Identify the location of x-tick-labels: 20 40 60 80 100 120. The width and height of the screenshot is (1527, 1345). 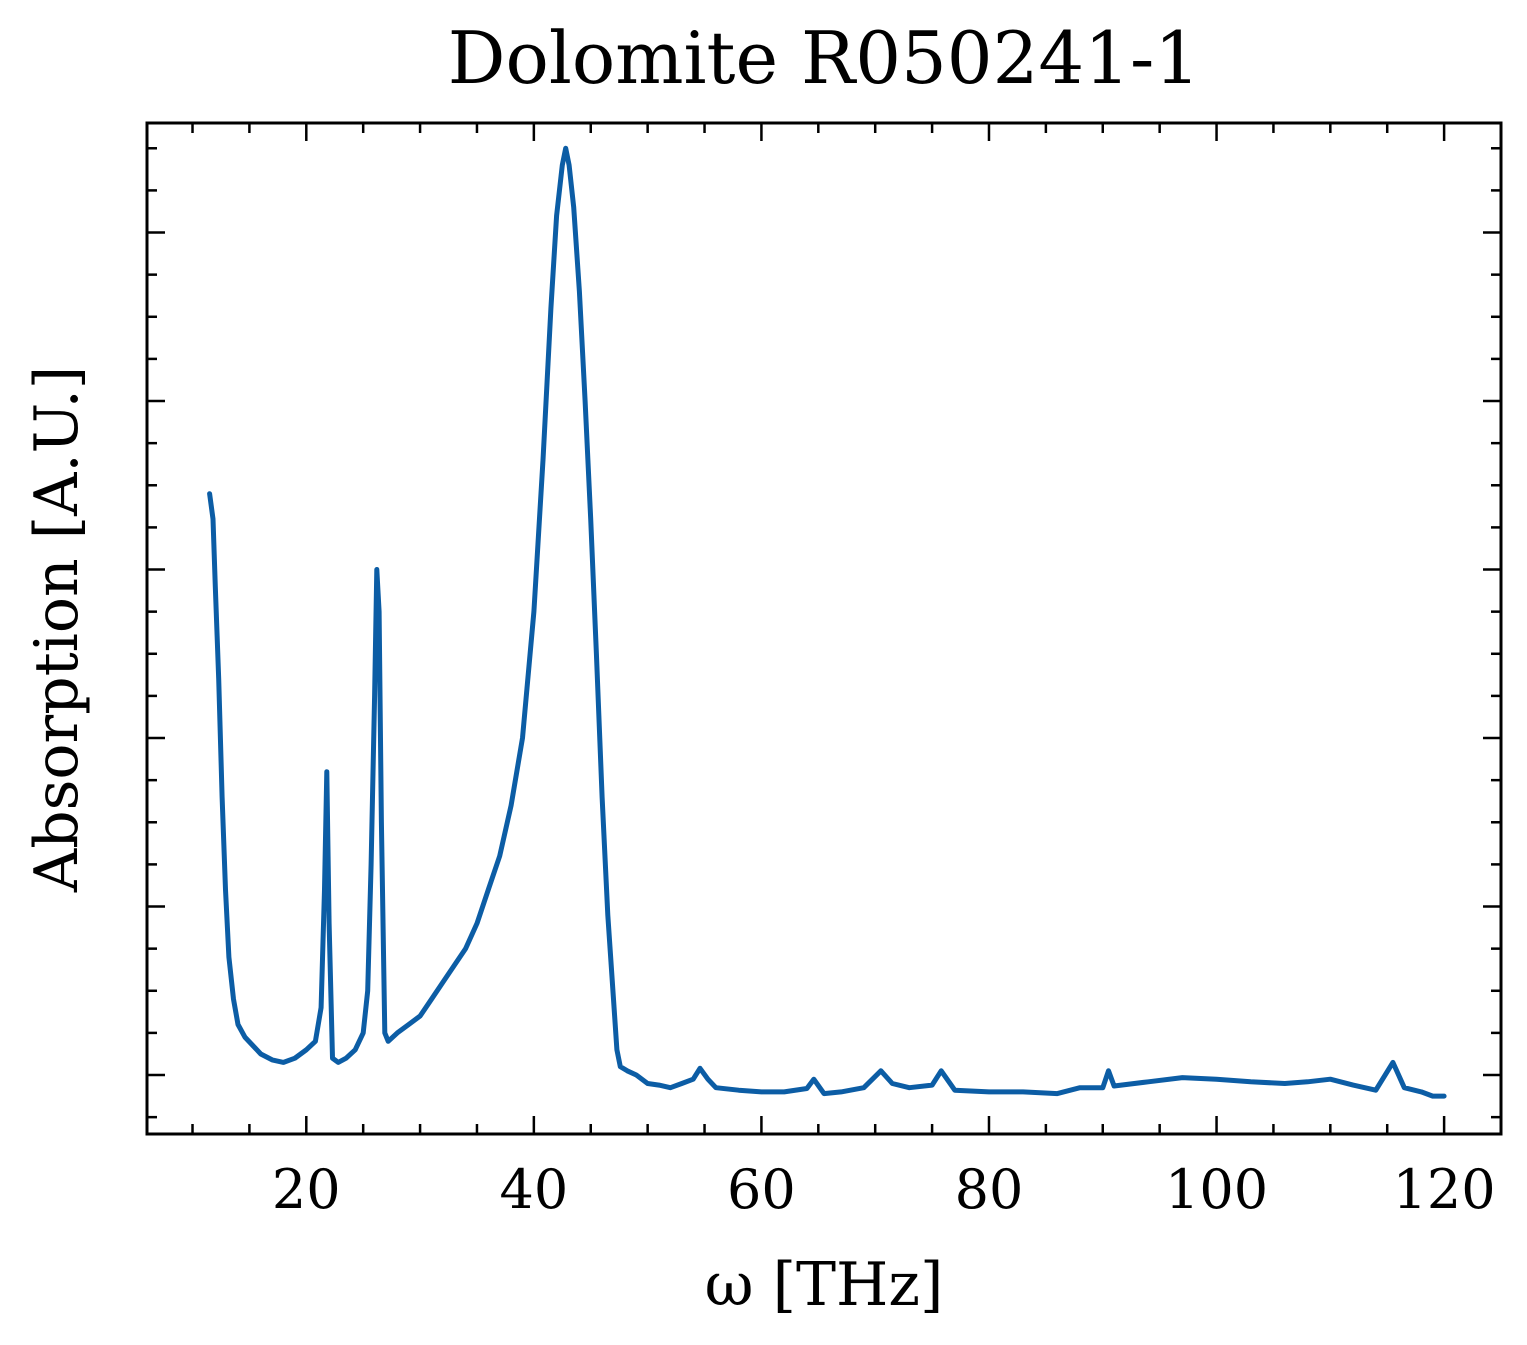
(884, 1189).